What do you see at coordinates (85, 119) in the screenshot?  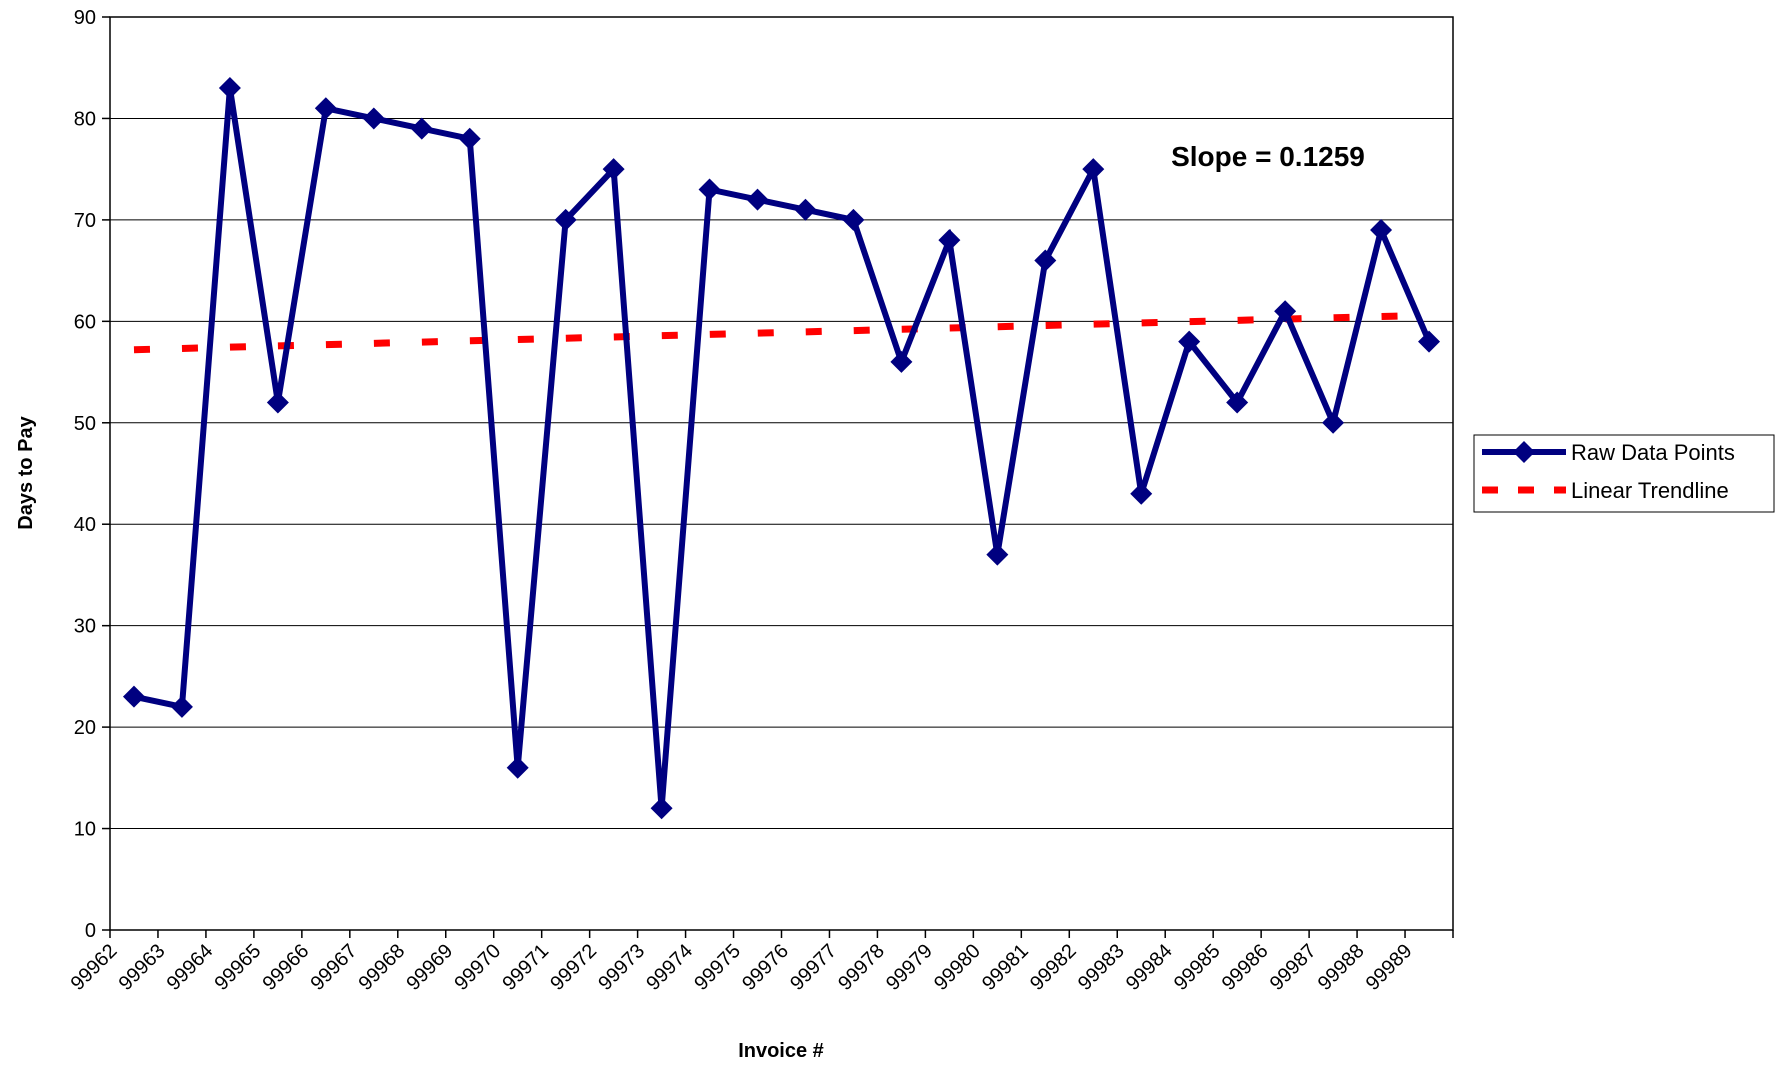 I see `y-tick-label: 80` at bounding box center [85, 119].